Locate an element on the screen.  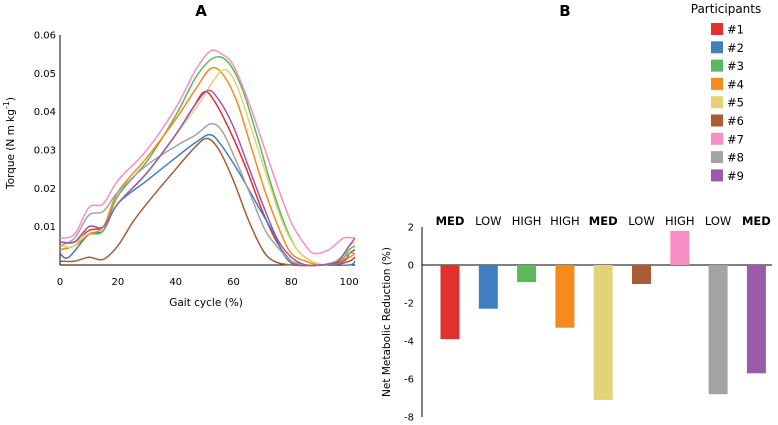
legend-label: #5 is located at coordinates (735, 103).